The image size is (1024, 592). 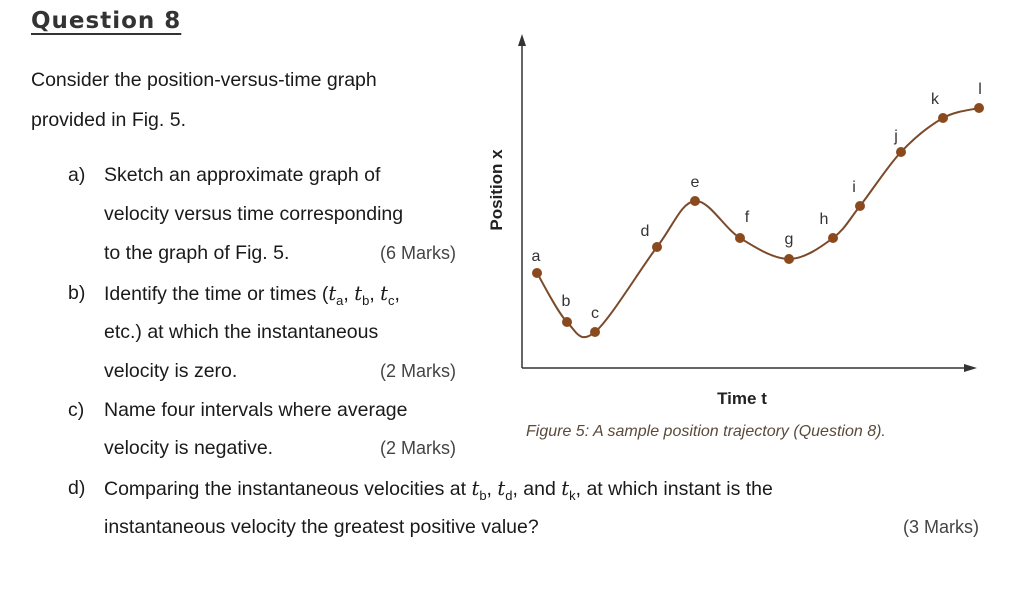 I want to click on point-label-k: k, so click(x=935, y=99).